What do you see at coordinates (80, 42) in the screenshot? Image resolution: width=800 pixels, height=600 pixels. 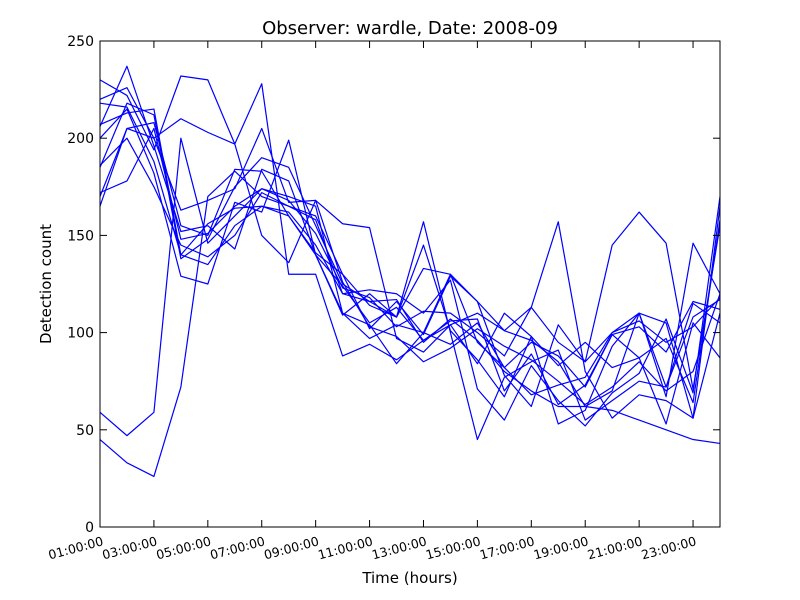 I see `y-tick-label: 250` at bounding box center [80, 42].